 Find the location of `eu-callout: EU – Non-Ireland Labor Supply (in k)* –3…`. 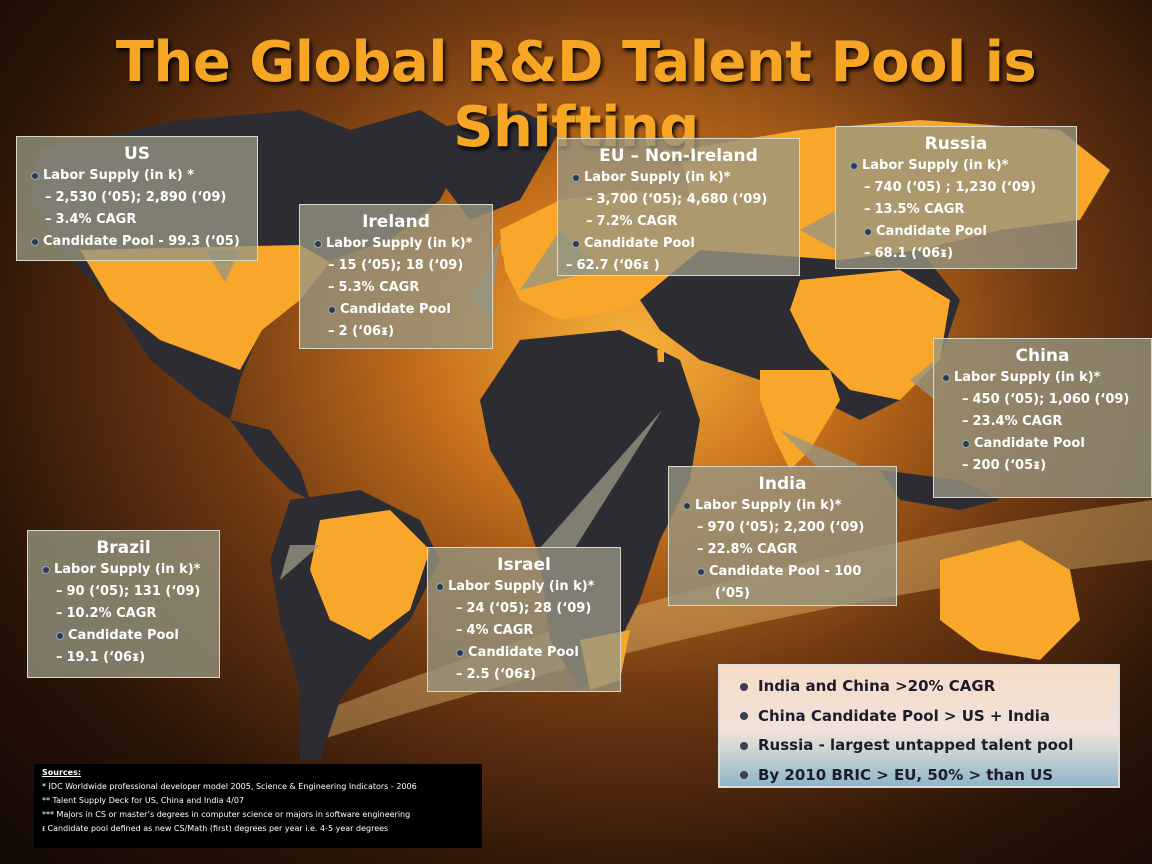

eu-callout: EU – Non-Ireland Labor Supply (in k)* –3… is located at coordinates (678, 207).